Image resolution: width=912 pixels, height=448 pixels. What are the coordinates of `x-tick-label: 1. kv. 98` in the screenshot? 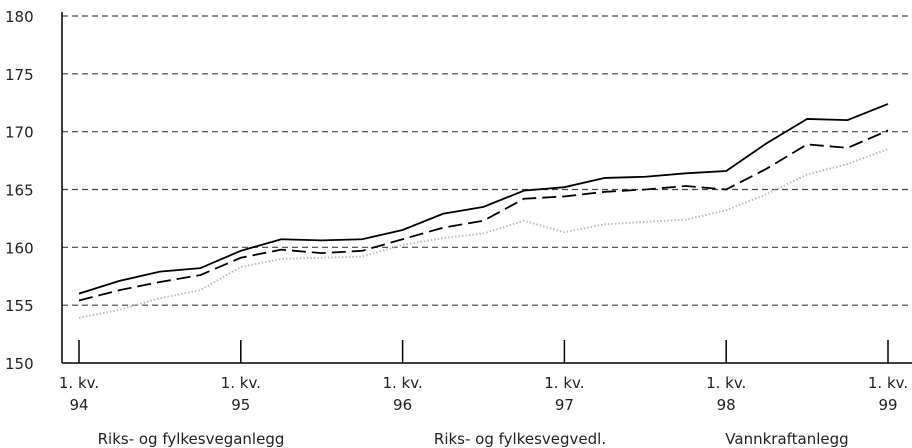 It's located at (726, 394).